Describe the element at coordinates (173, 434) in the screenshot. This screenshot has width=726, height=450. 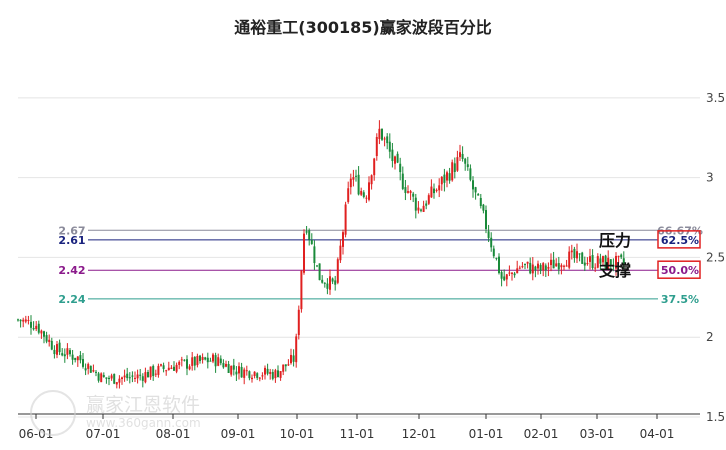
I see `x-tick-label: 08-01` at that location.